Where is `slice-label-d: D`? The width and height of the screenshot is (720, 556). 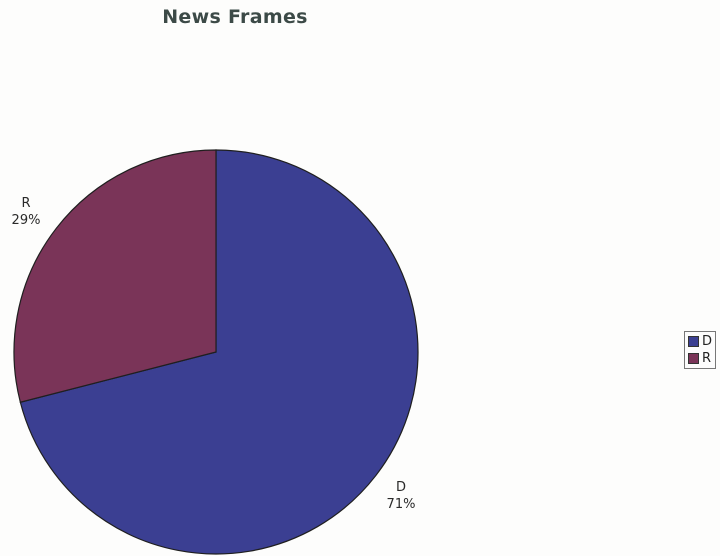 slice-label-d: D is located at coordinates (401, 487).